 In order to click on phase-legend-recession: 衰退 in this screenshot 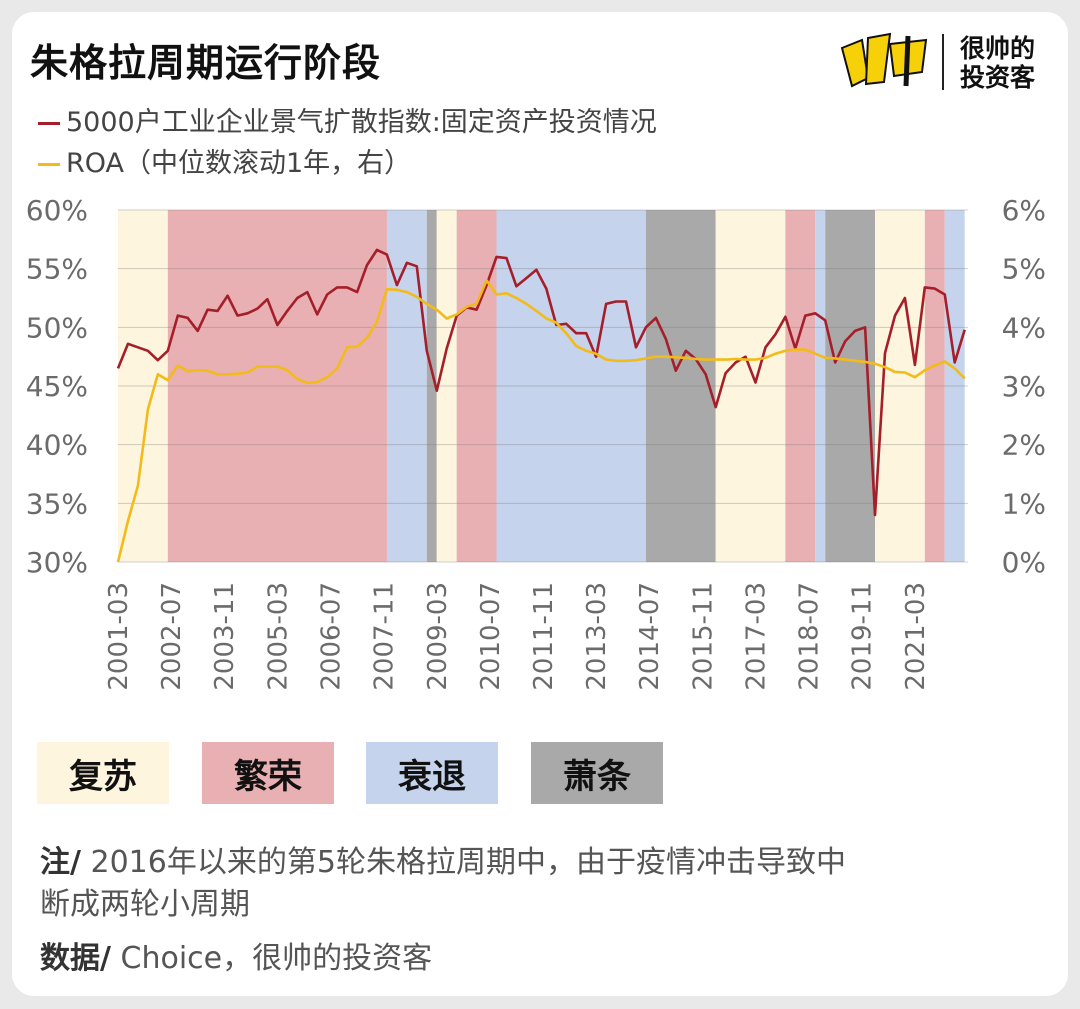, I will do `click(432, 773)`.